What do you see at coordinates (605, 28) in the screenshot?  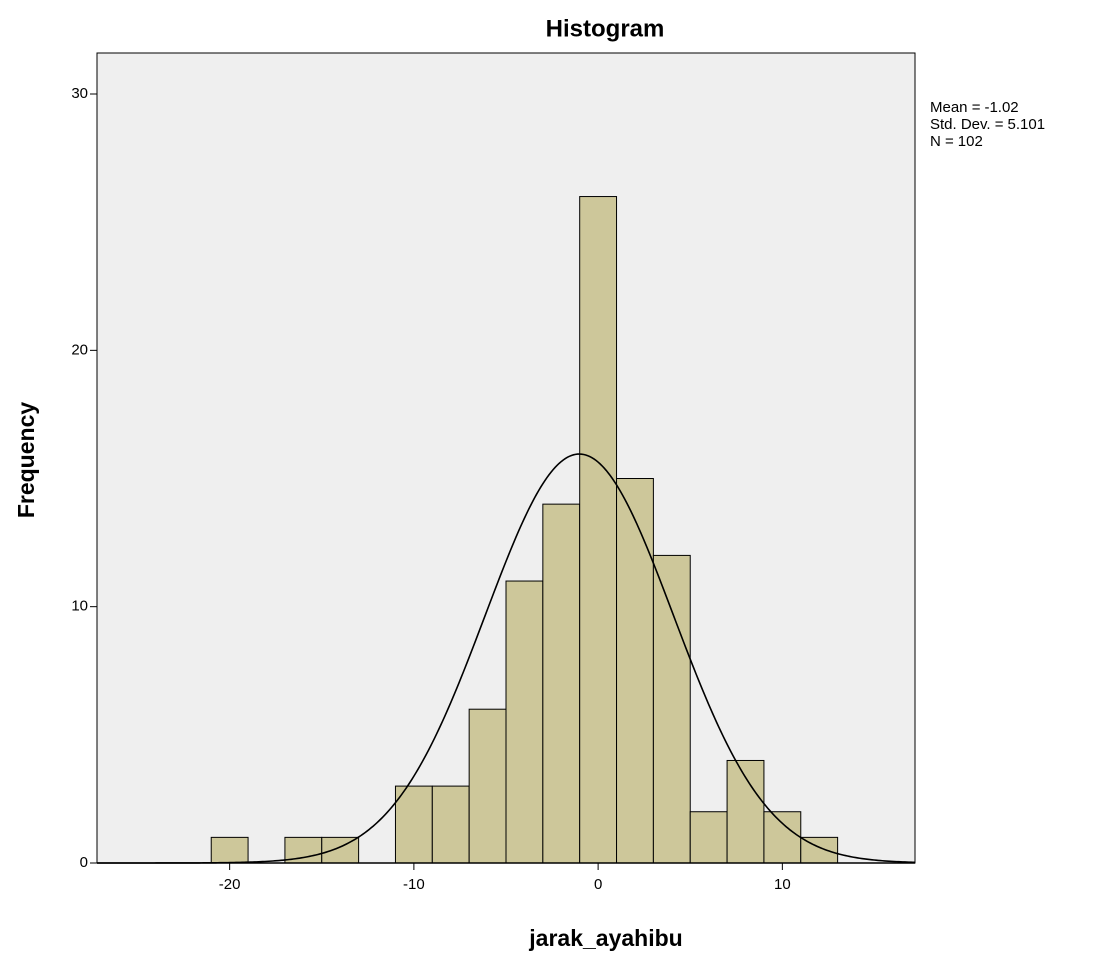 I see `chart-title: Histogram` at bounding box center [605, 28].